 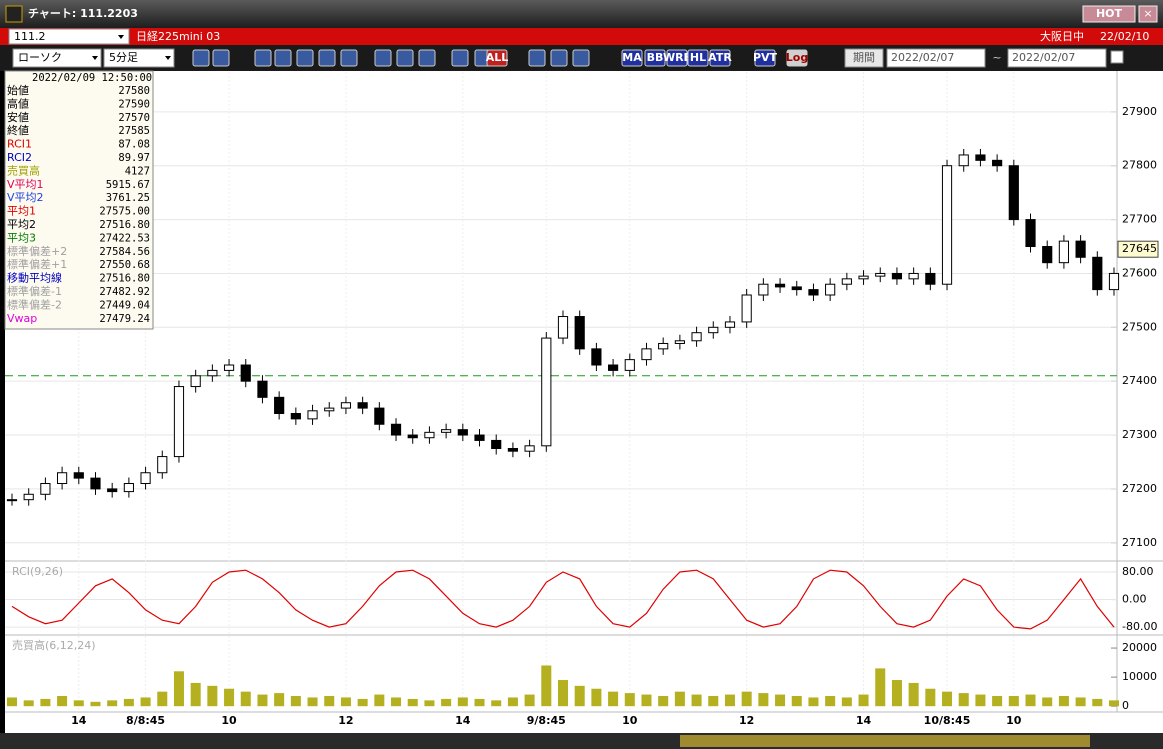 I want to click on info-label: 平均2, so click(x=21, y=224).